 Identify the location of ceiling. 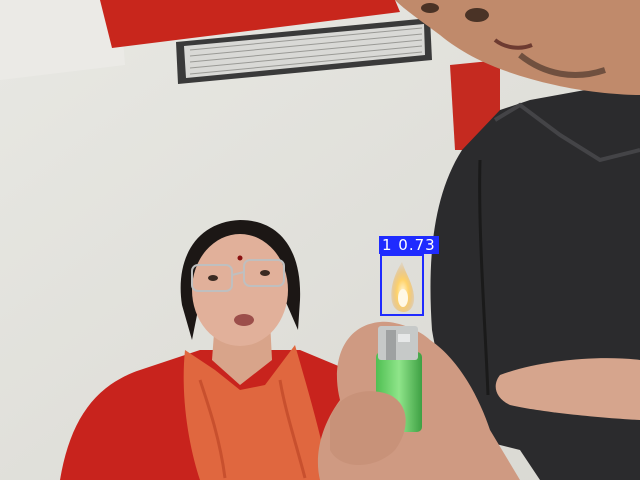
(62, 40).